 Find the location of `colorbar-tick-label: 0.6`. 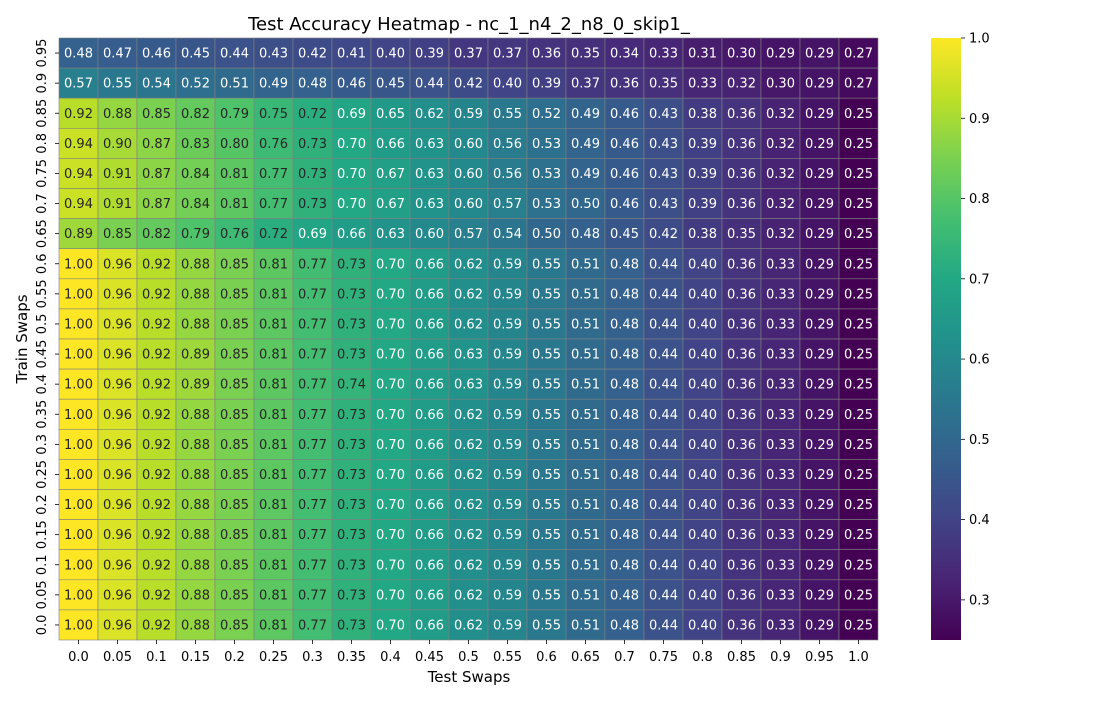

colorbar-tick-label: 0.6 is located at coordinates (979, 360).